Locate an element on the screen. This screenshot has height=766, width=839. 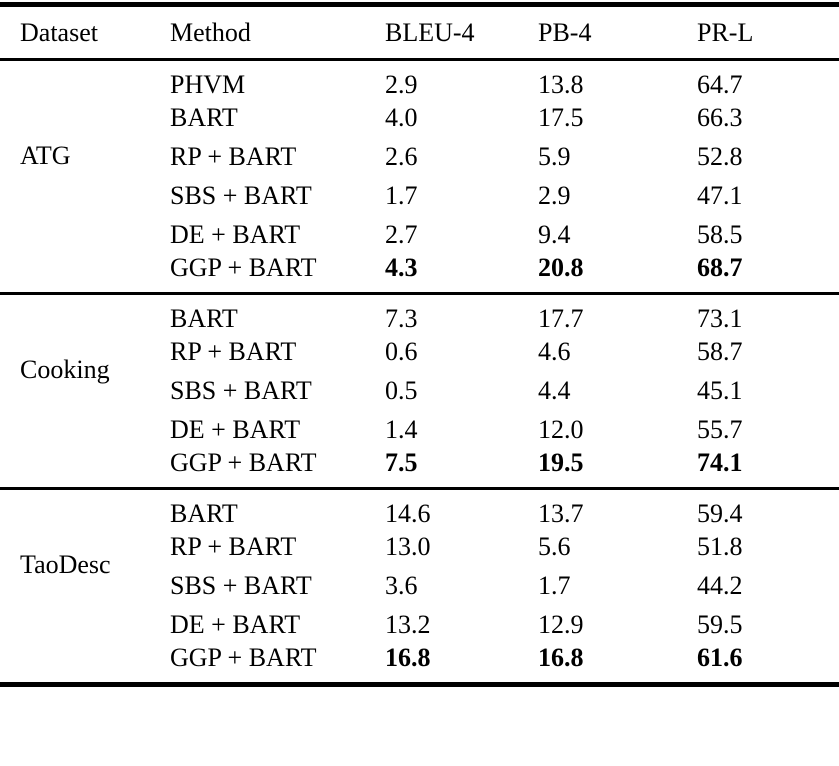
table-row: GGP + BART 7.5 19.5 74.1 is located at coordinates (419, 469).